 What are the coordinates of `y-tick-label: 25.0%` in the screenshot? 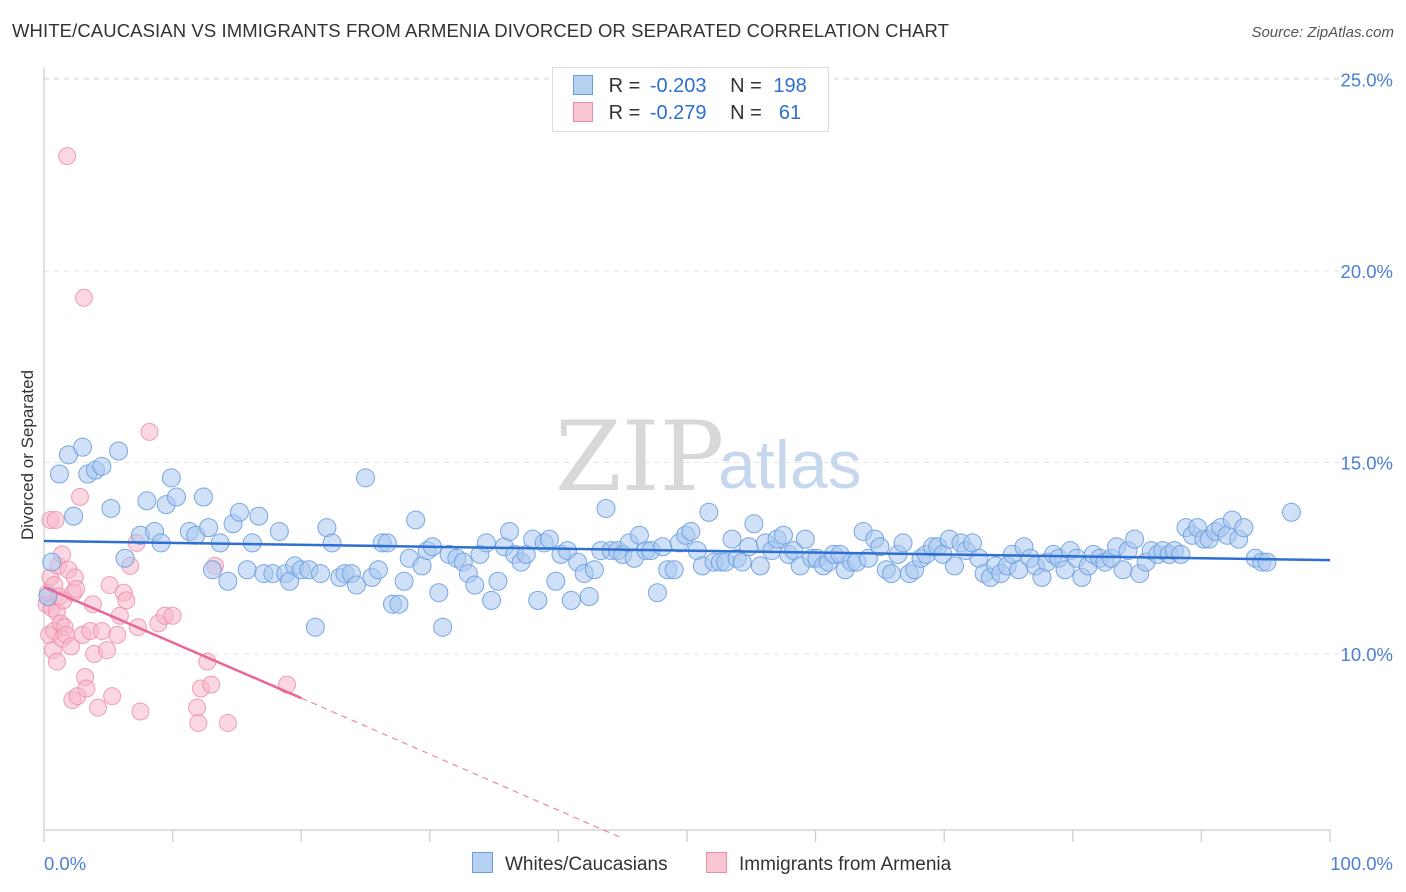 It's located at (1367, 80).